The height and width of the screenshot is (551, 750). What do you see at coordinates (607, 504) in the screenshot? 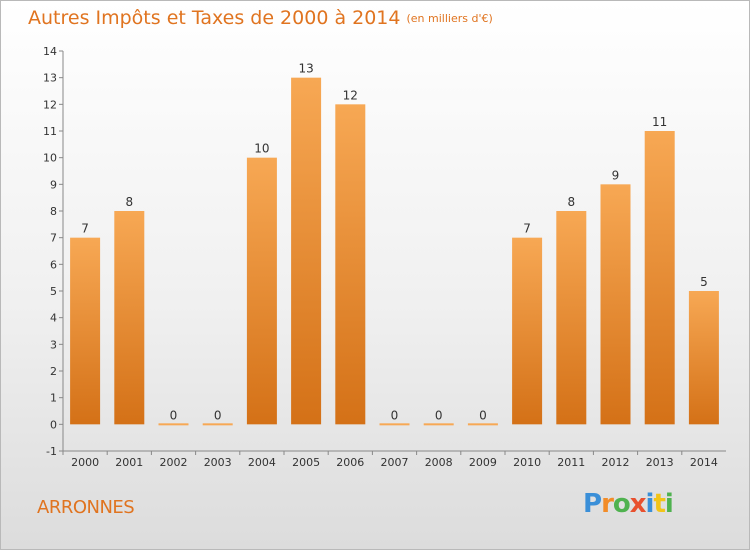
I see `logo-letter: r` at bounding box center [607, 504].